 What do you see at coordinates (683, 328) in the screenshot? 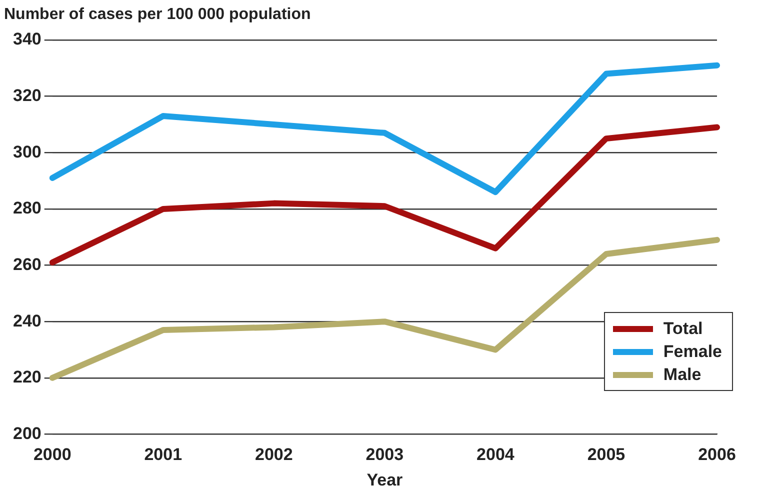
I see `legend-label: Total` at bounding box center [683, 328].